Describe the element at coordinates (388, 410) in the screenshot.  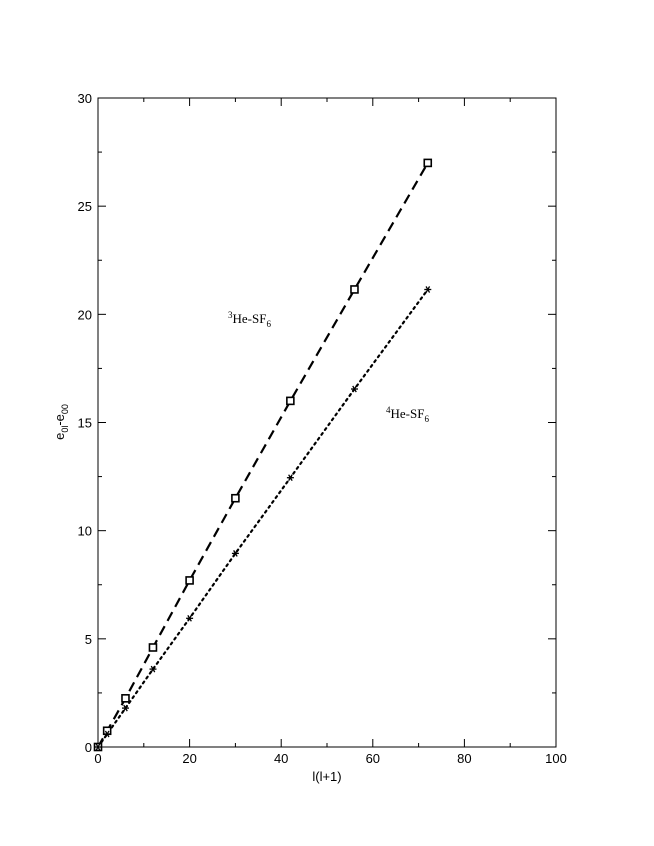
I see `series-label-4he-sup: 4` at that location.